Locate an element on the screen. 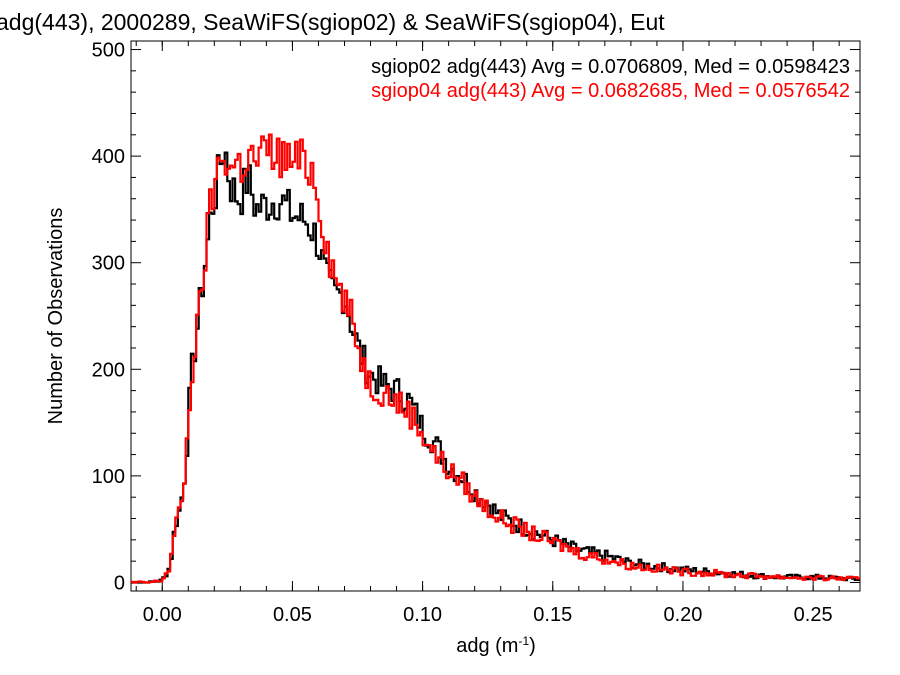 The width and height of the screenshot is (900, 675). x-tick-label: 0.20 is located at coordinates (682, 615).